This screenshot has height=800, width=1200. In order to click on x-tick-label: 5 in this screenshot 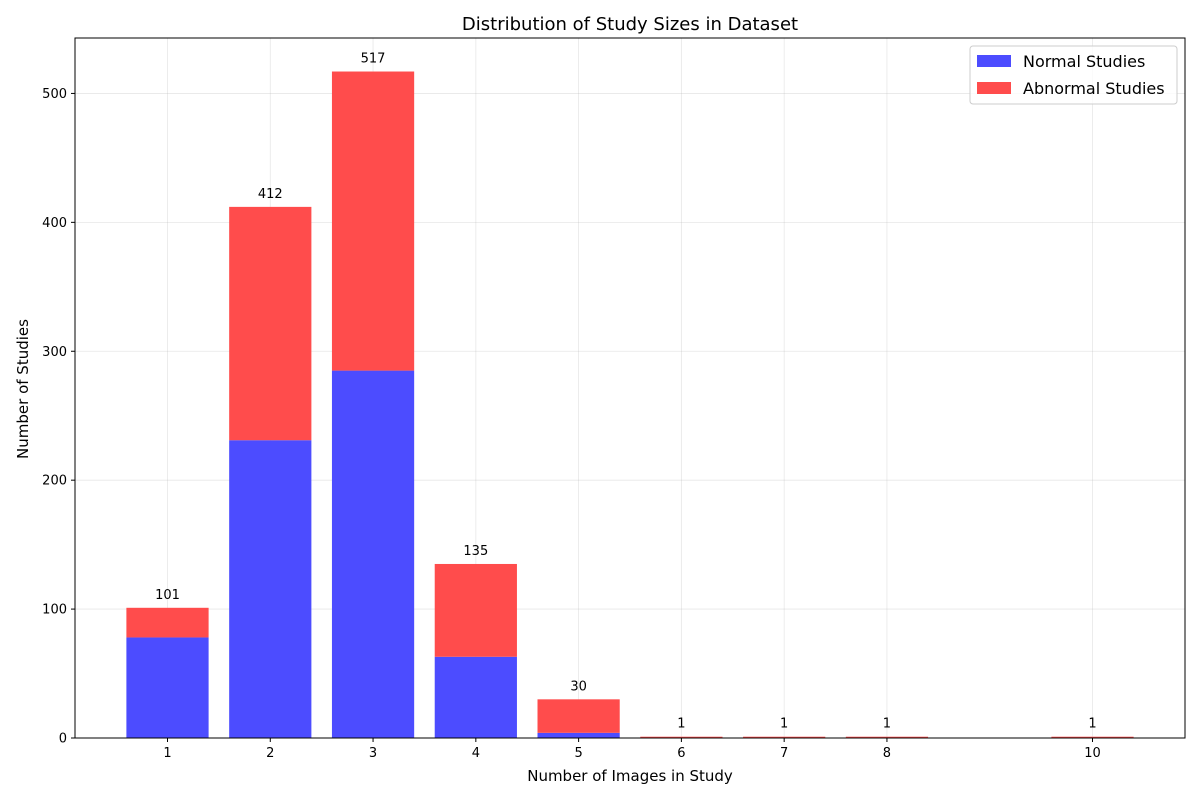, I will do `click(578, 753)`.